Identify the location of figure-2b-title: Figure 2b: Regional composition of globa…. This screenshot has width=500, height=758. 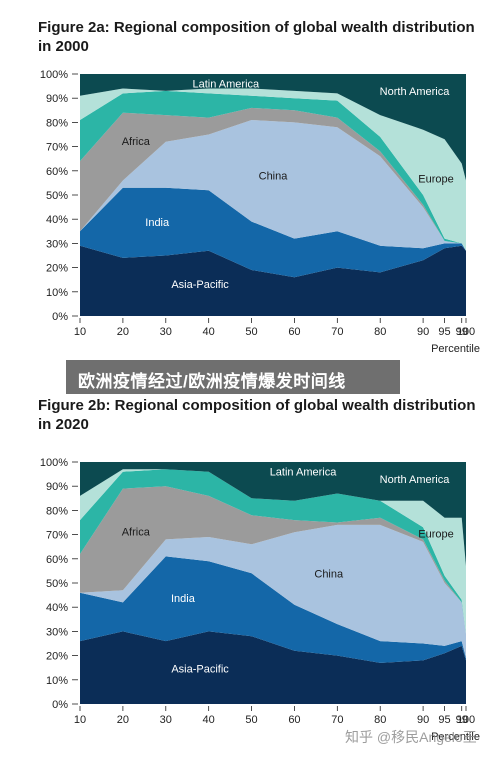
(257, 415).